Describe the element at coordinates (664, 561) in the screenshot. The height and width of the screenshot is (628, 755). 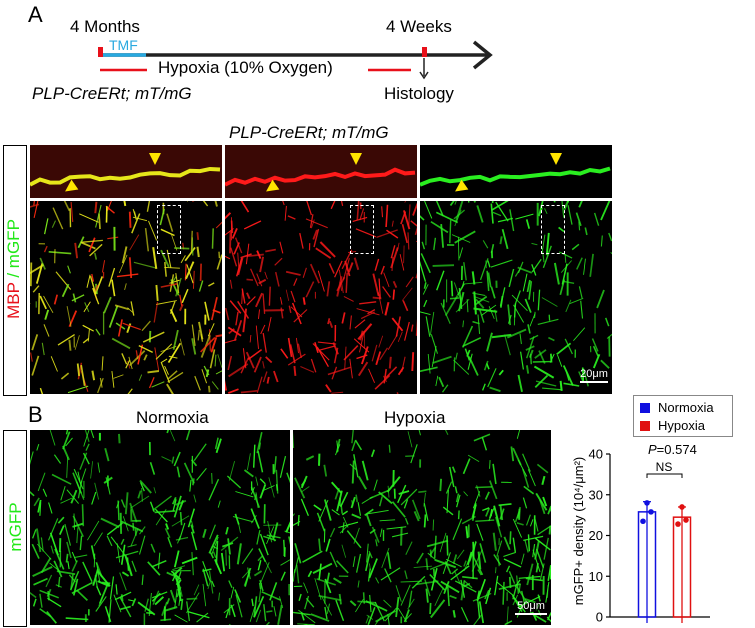
I see `bars` at that location.